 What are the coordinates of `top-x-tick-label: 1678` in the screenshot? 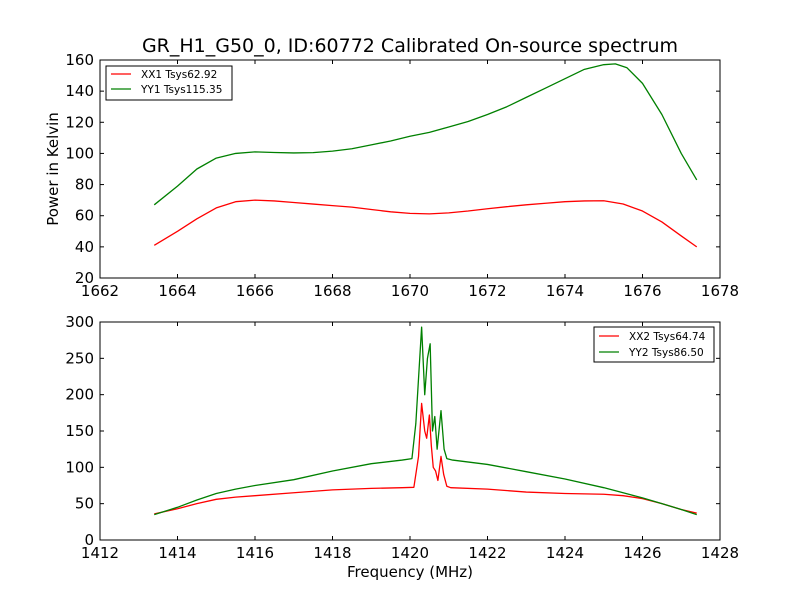 It's located at (720, 291).